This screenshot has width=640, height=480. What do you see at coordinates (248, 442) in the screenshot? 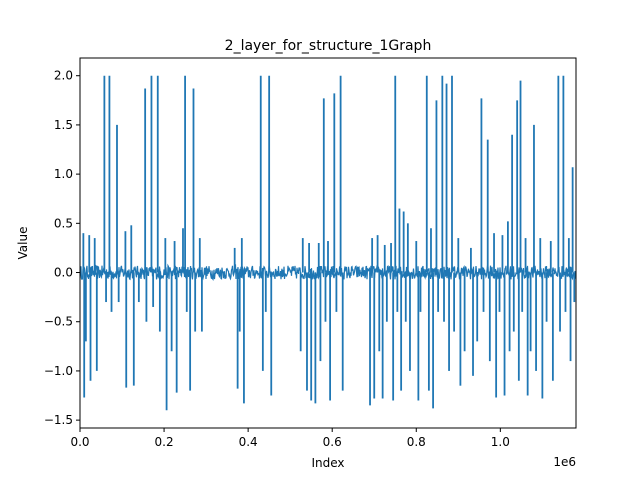
I see `x-tick-label: 0.4` at bounding box center [248, 442].